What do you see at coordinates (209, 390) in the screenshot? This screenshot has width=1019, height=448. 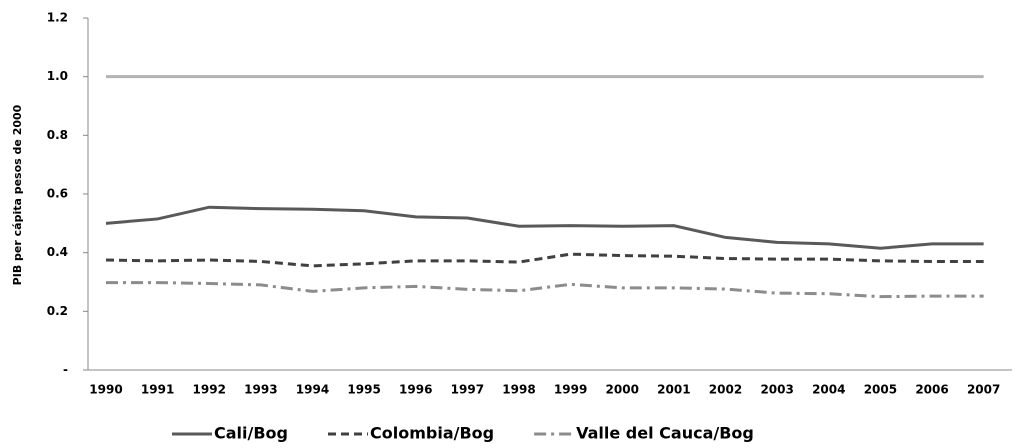 I see `x-tick-label: 1992` at bounding box center [209, 390].